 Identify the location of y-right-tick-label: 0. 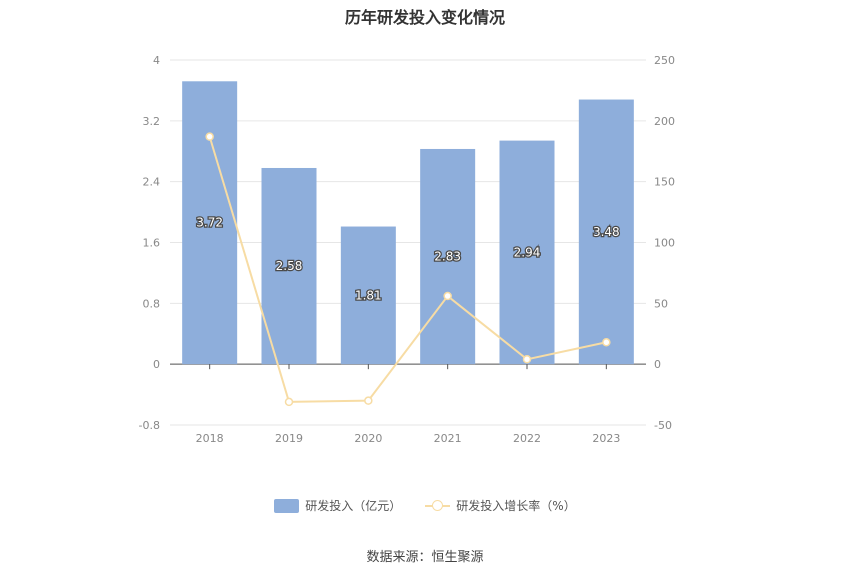
(657, 364).